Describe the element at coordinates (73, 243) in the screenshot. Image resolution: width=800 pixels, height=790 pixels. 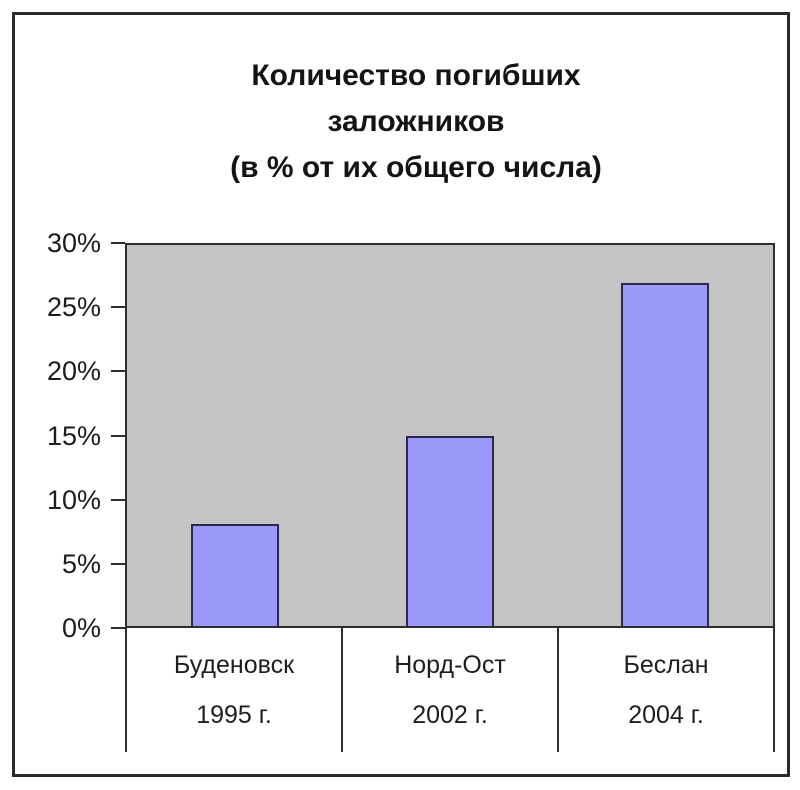
I see `y-tick-label: 30%` at that location.